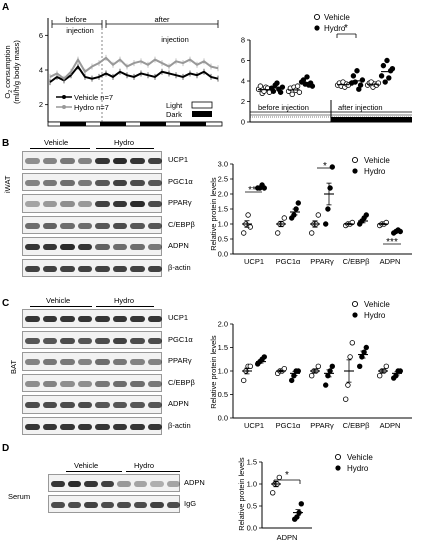 This screenshot has width=422, height=550. What do you see at coordinates (322, 425) in the screenshot?
I see `xcat-label: PPARγ` at bounding box center [322, 425].